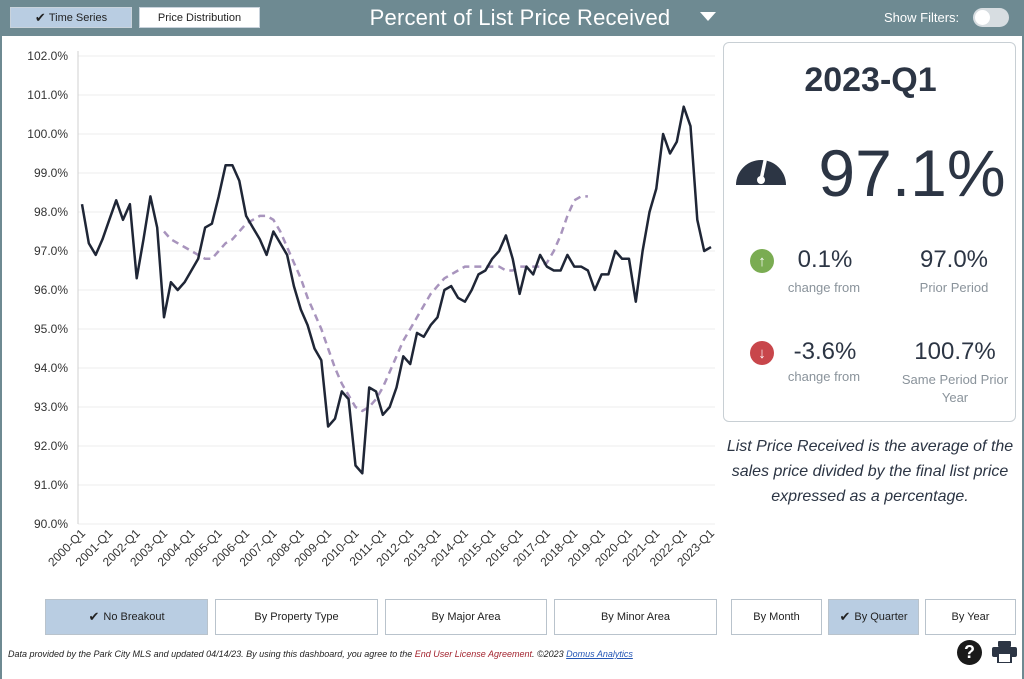 The height and width of the screenshot is (679, 1024). What do you see at coordinates (824, 376) in the screenshot?
I see `change-year-label: change from` at bounding box center [824, 376].